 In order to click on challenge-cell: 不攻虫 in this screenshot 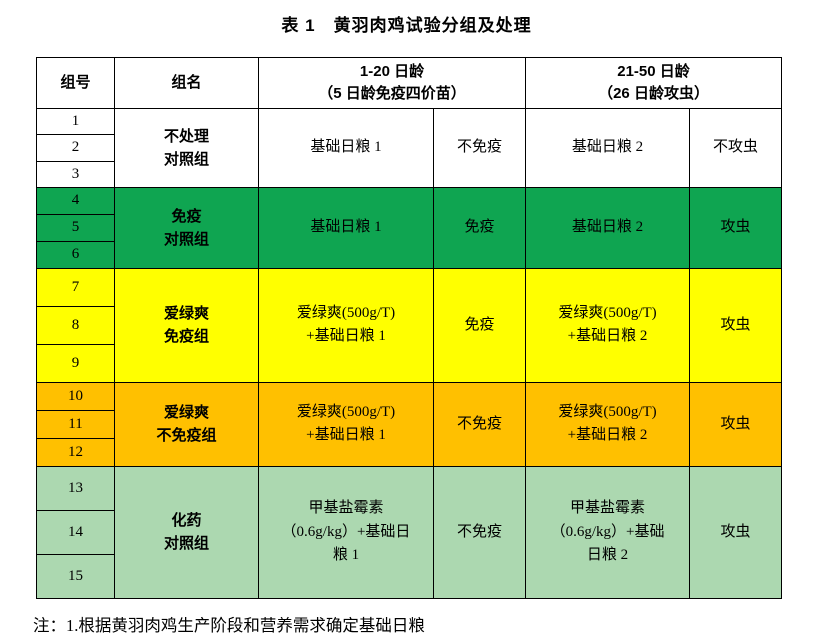, I will do `click(736, 148)`.